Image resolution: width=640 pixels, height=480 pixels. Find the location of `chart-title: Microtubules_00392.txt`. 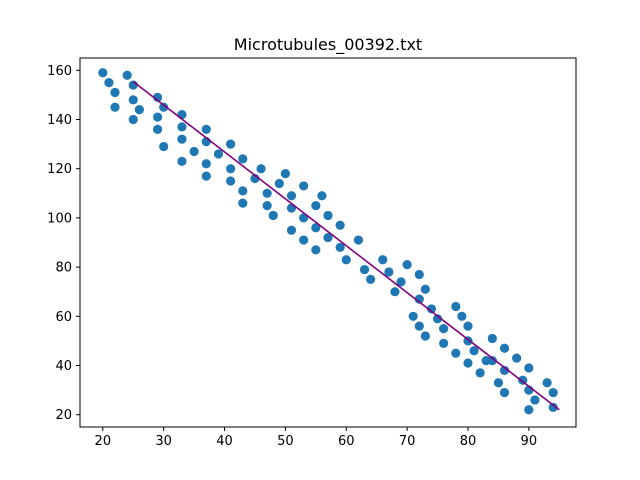

chart-title: Microtubules_00392.txt is located at coordinates (328, 45).